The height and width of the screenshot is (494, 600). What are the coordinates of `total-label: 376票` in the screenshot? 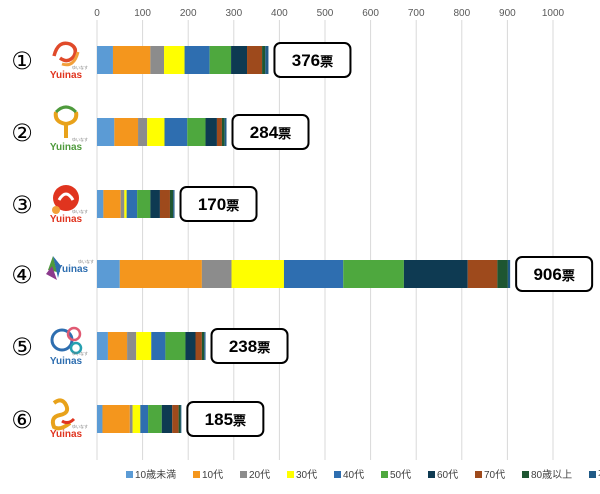 It's located at (312, 60).